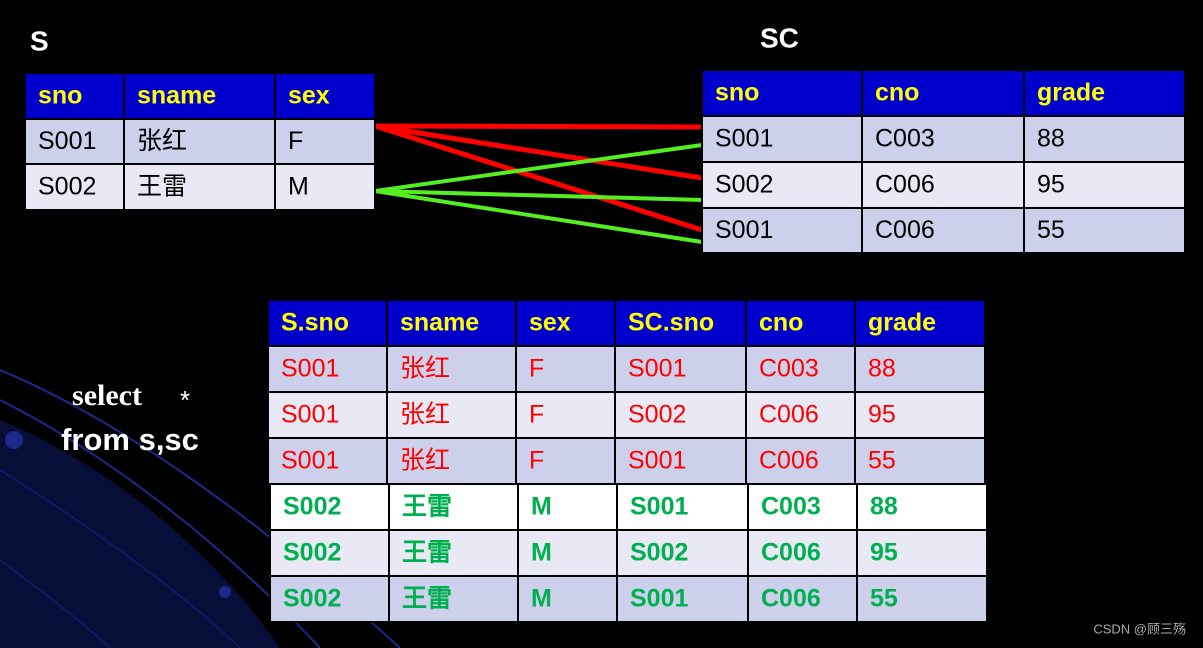 This screenshot has width=1203, height=648. I want to click on query-from: from s,sc, so click(130, 439).